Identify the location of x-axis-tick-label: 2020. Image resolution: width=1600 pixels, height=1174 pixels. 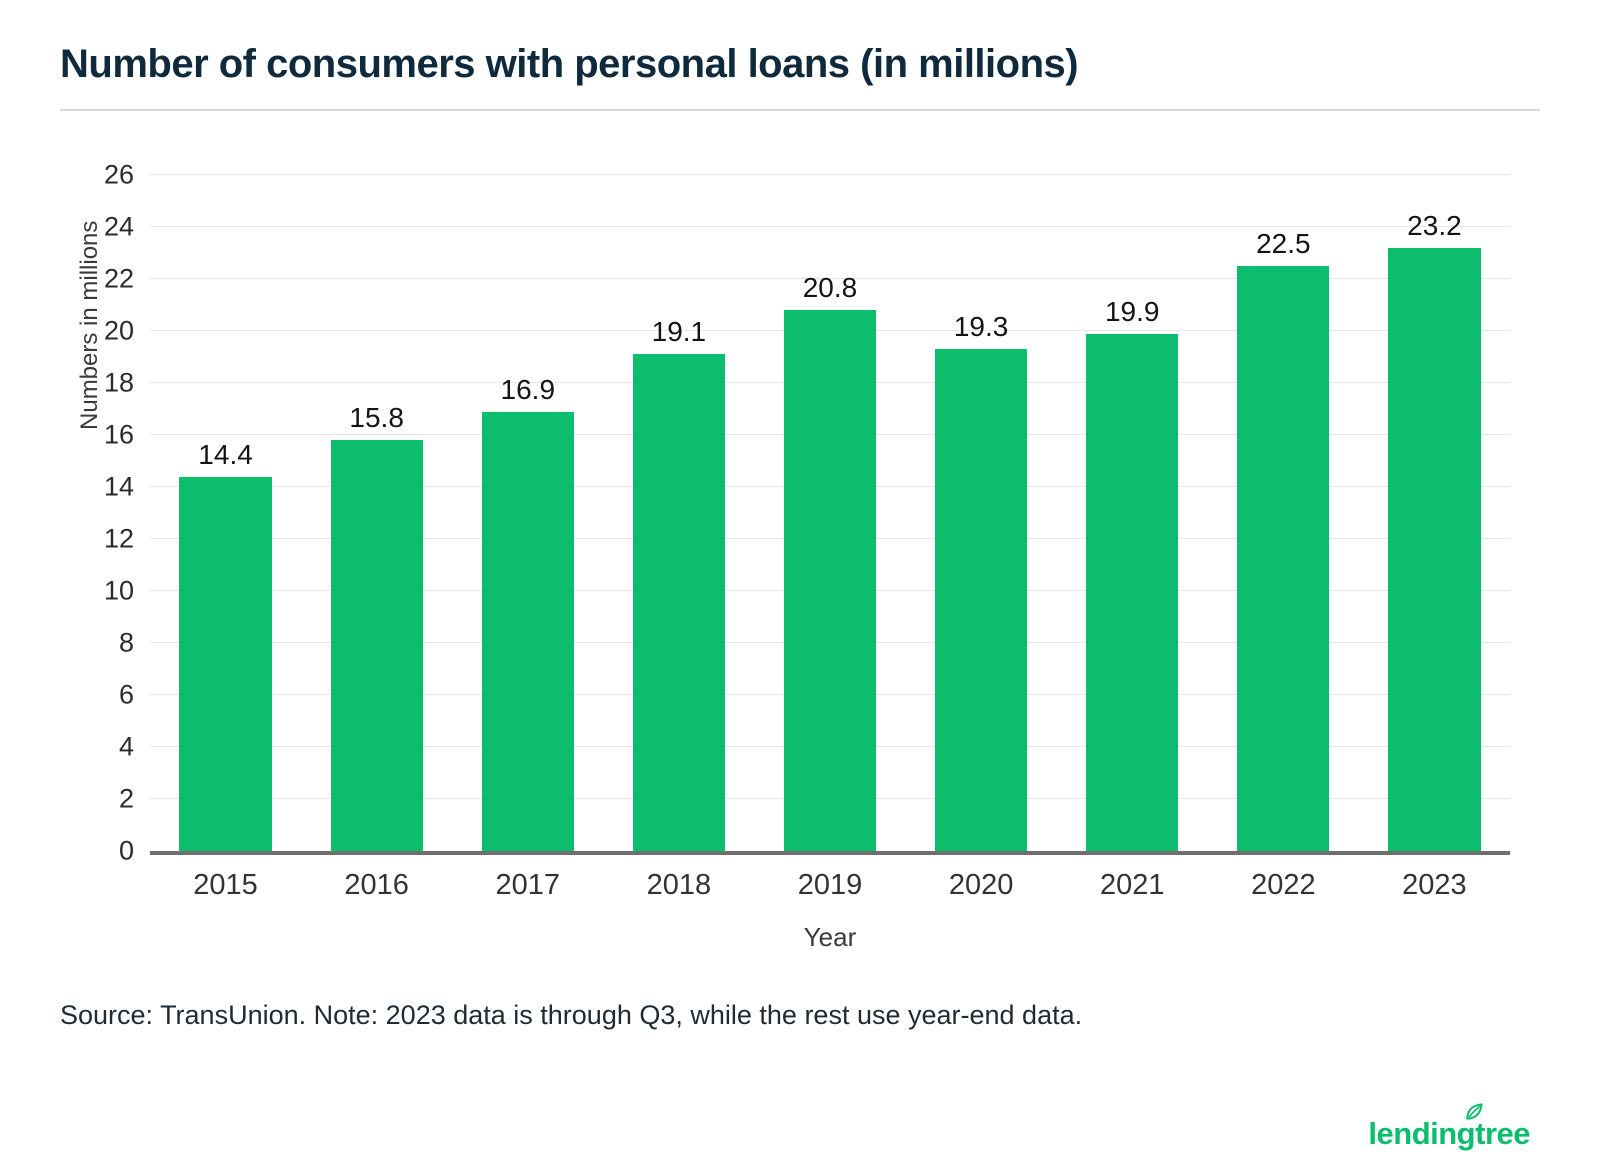
(981, 885).